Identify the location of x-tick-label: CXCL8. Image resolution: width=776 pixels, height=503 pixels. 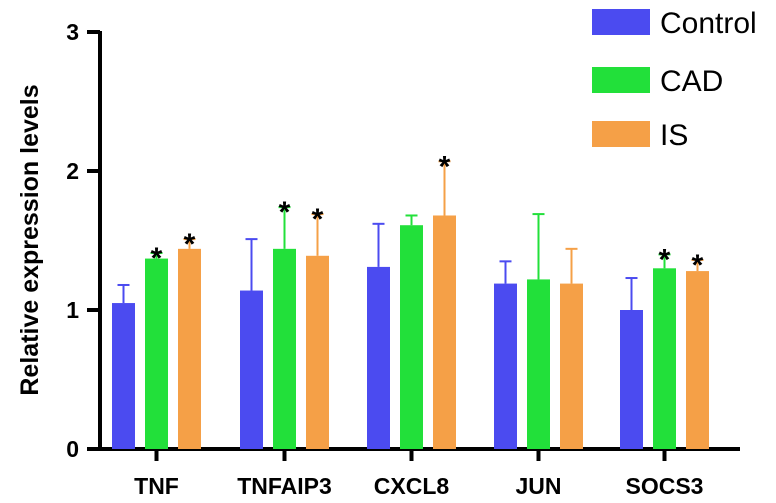
(412, 486).